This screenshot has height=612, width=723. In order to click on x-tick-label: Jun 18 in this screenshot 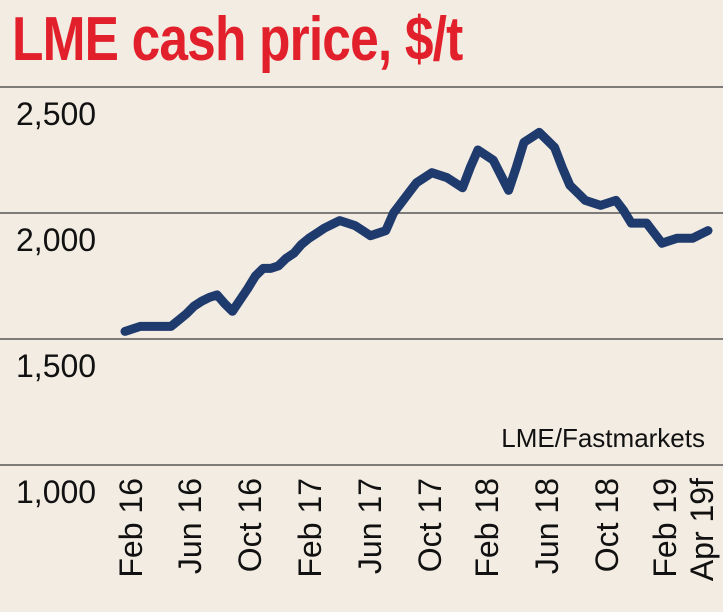, I will do `click(547, 526)`.